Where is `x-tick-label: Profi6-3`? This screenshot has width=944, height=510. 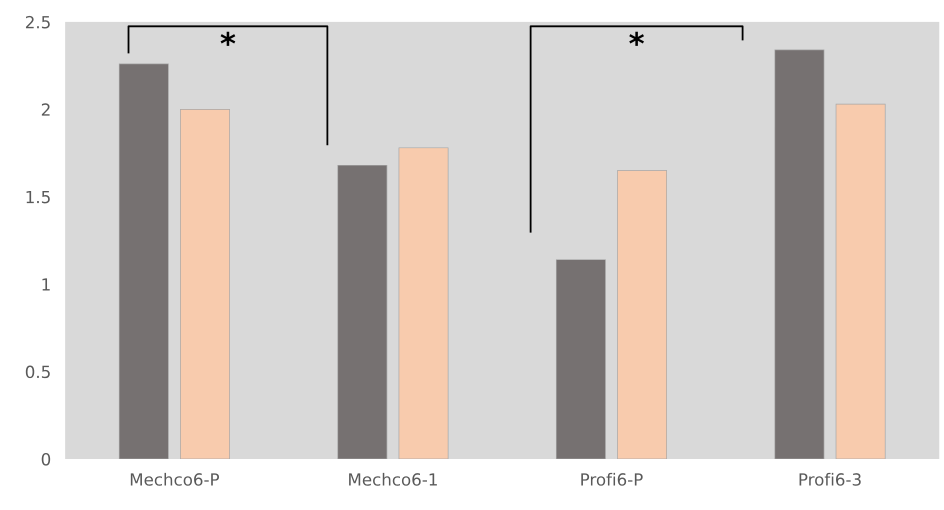
x-tick-label: Profi6-3 is located at coordinates (830, 479).